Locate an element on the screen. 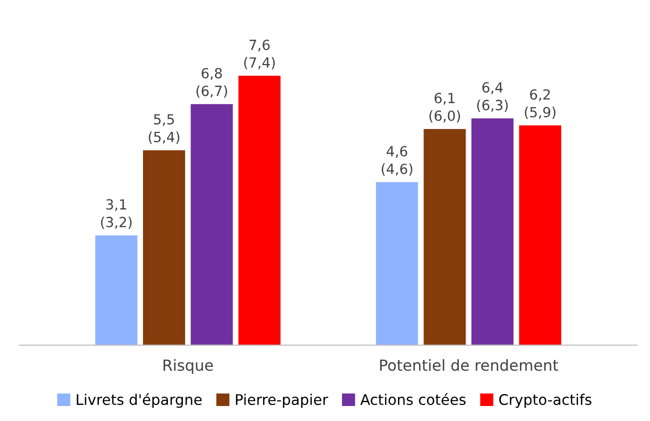 The image size is (650, 421). data-label: 7,6 (7,4) is located at coordinates (259, 55).